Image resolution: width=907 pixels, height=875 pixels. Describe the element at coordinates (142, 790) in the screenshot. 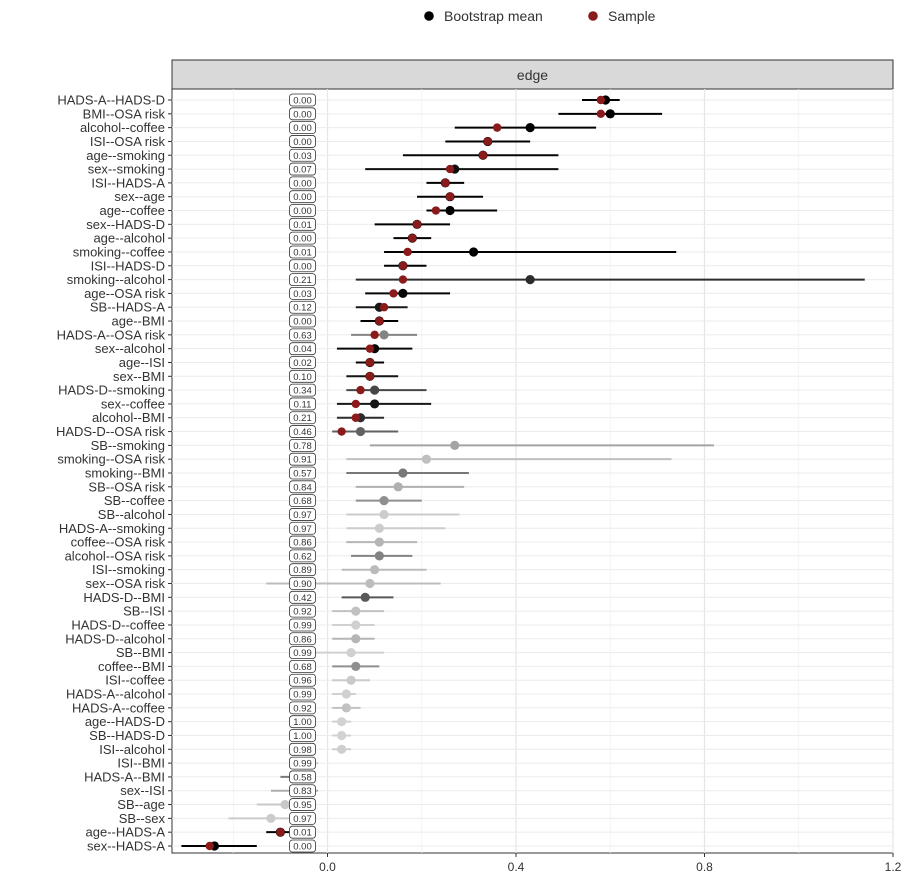

I see `y-tick-label: sex--ISI` at that location.